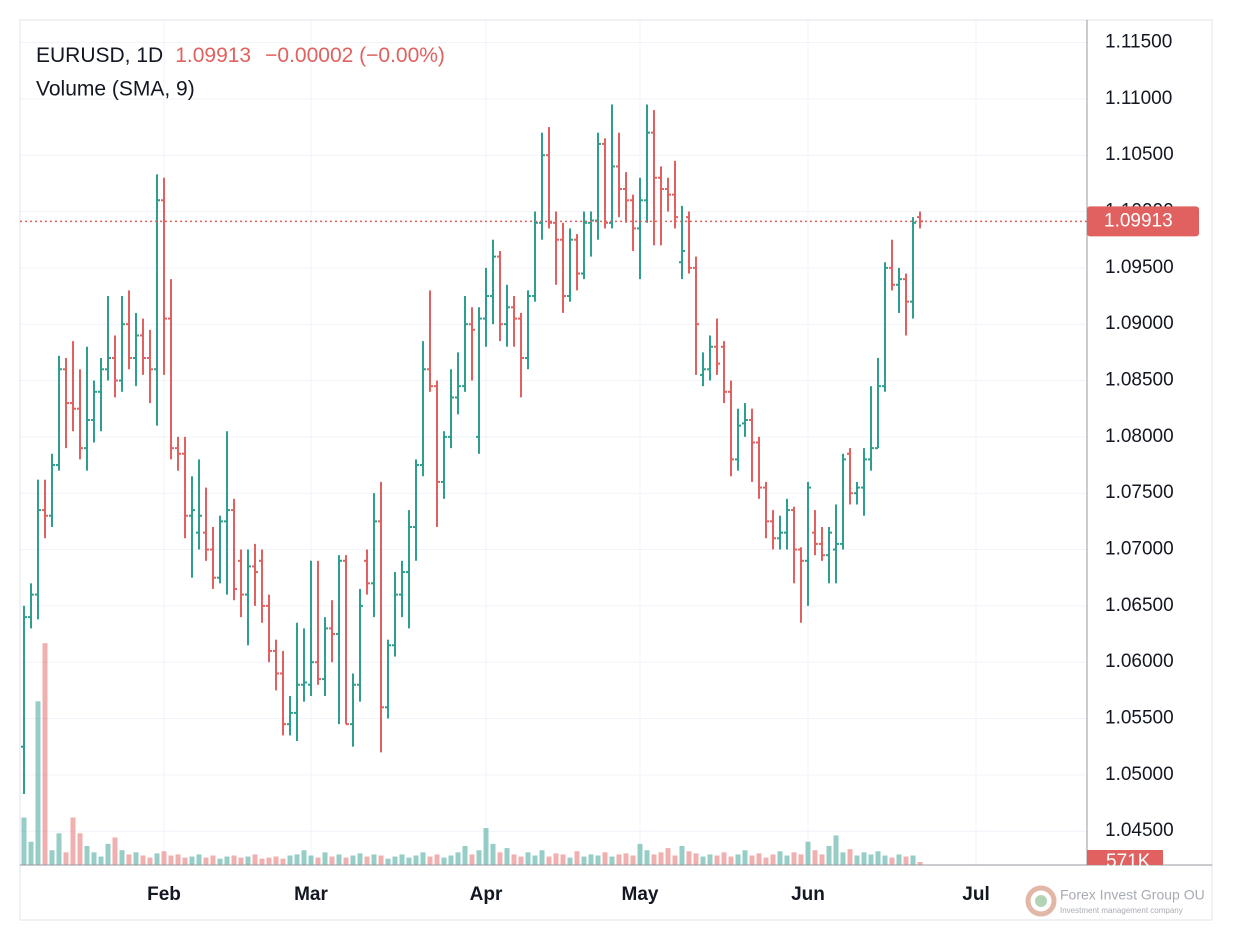 The image size is (1234, 941). What do you see at coordinates (486, 894) in the screenshot?
I see `x-tick-label: Apr` at bounding box center [486, 894].